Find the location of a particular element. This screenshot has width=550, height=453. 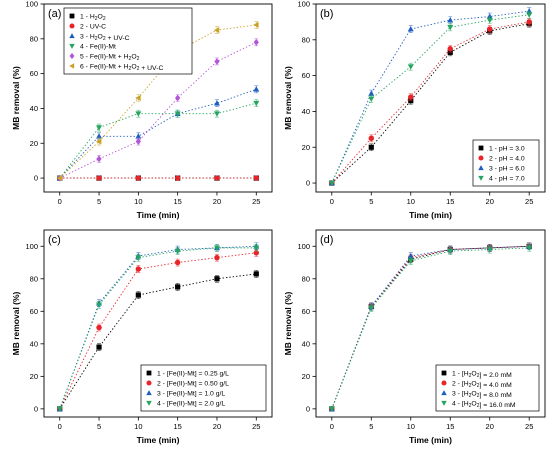

legend-entry: 2 - [H2O2] = 4.0 mM is located at coordinates (482, 384).